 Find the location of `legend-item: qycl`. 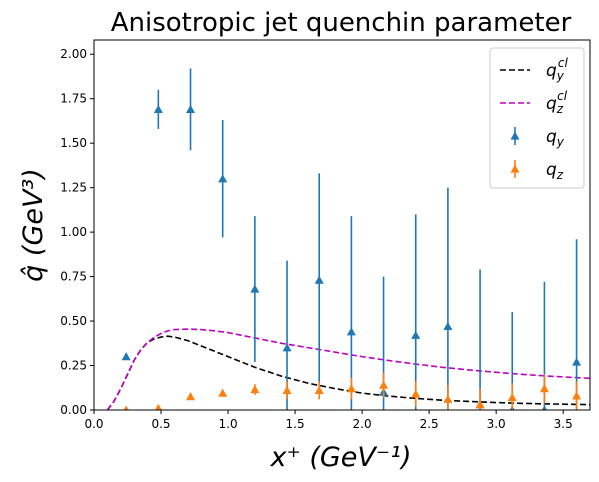

legend-item: qycl is located at coordinates (534, 69).